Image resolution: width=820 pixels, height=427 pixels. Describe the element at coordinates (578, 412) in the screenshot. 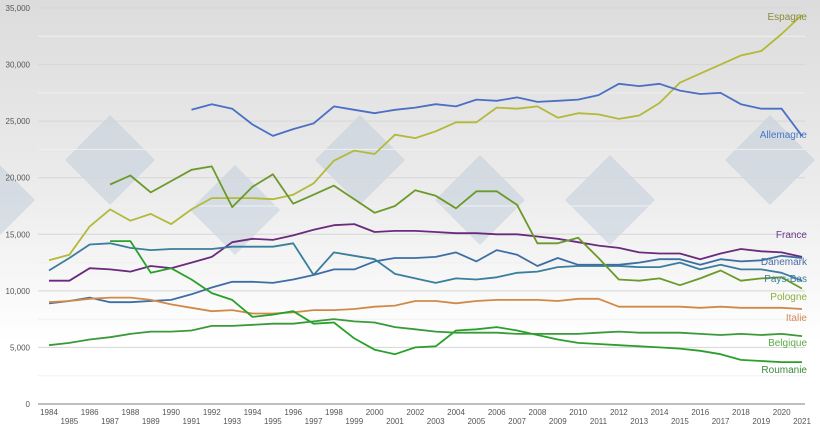

I see `x-tick-label: 2010` at that location.